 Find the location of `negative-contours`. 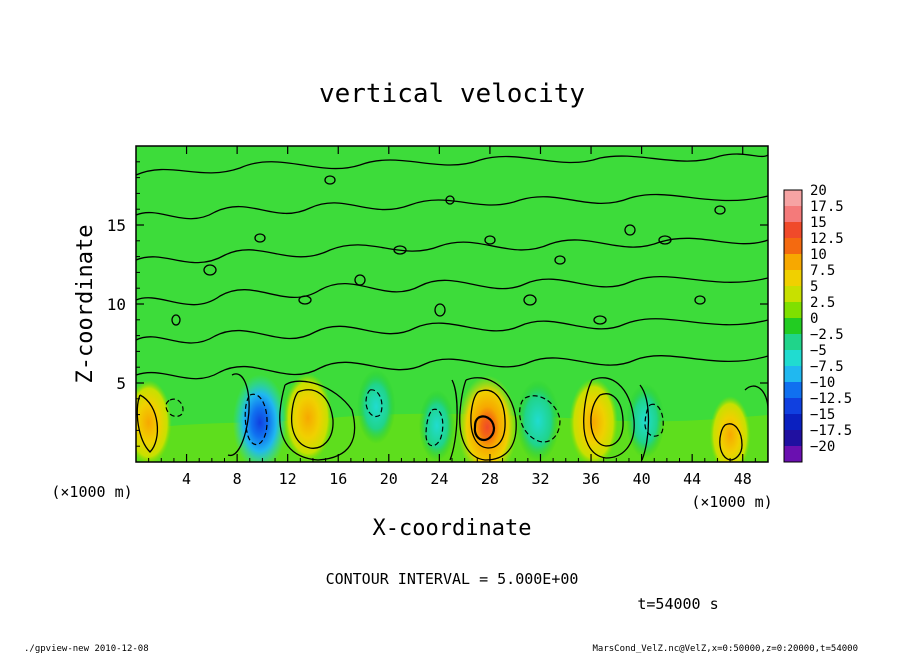

negative-contours is located at coordinates (414, 418).